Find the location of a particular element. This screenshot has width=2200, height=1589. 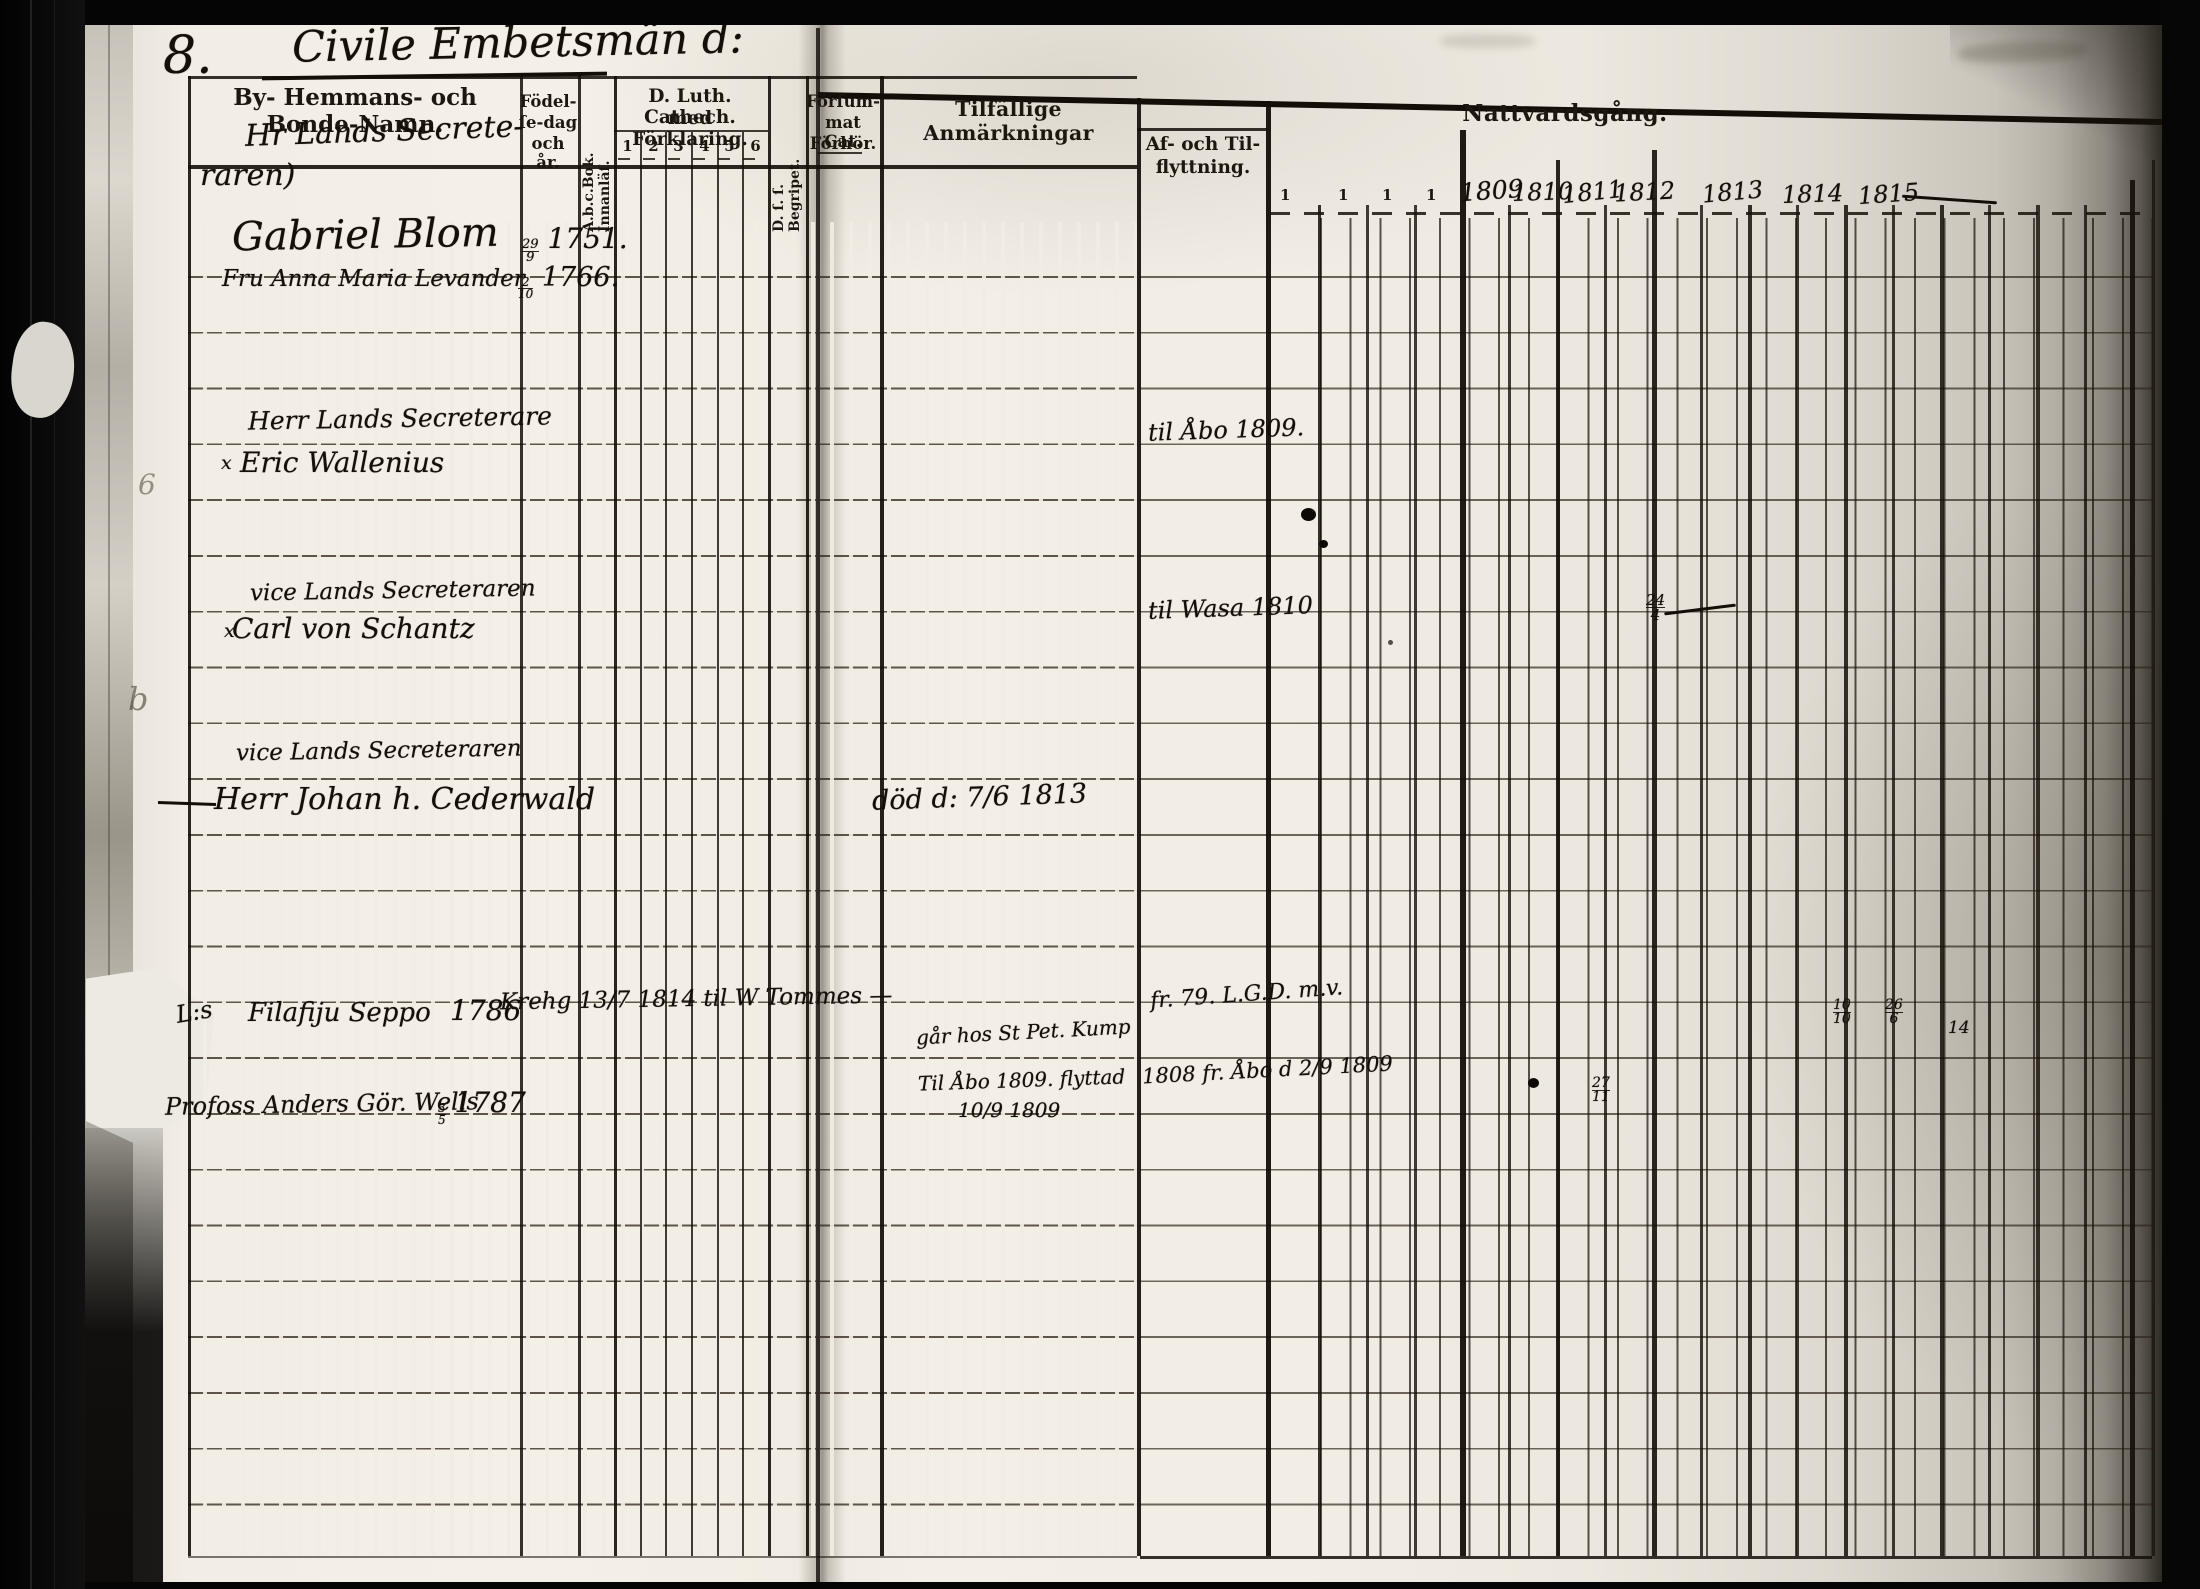

entry6-birth-year: 1786 is located at coordinates (486, 1010).